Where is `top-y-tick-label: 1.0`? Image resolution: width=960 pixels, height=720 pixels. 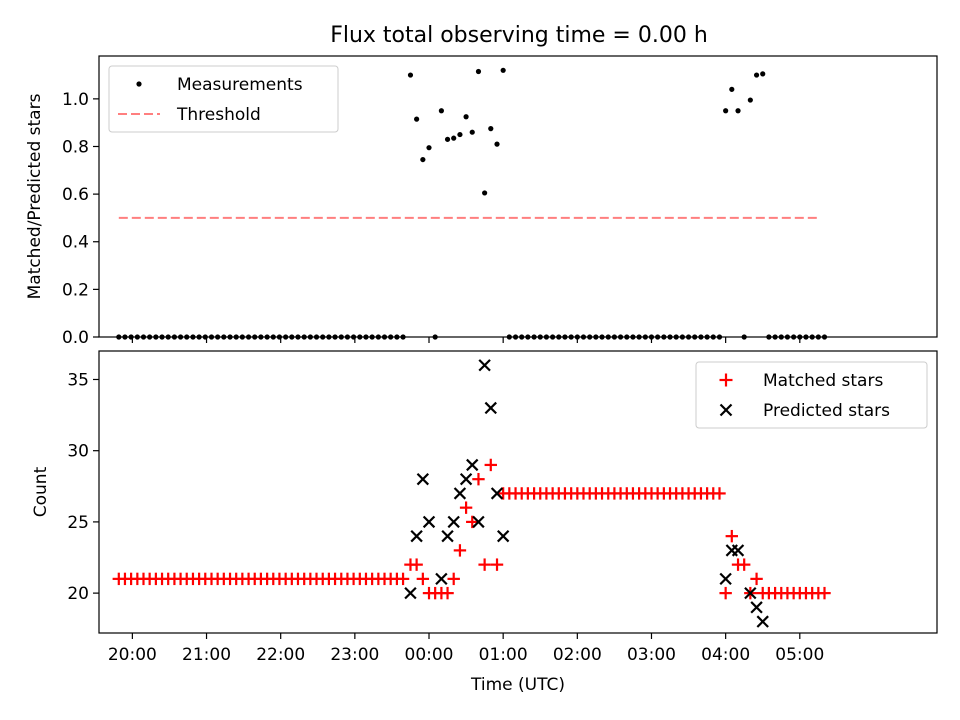 top-y-tick-label: 1.0 is located at coordinates (75, 100).